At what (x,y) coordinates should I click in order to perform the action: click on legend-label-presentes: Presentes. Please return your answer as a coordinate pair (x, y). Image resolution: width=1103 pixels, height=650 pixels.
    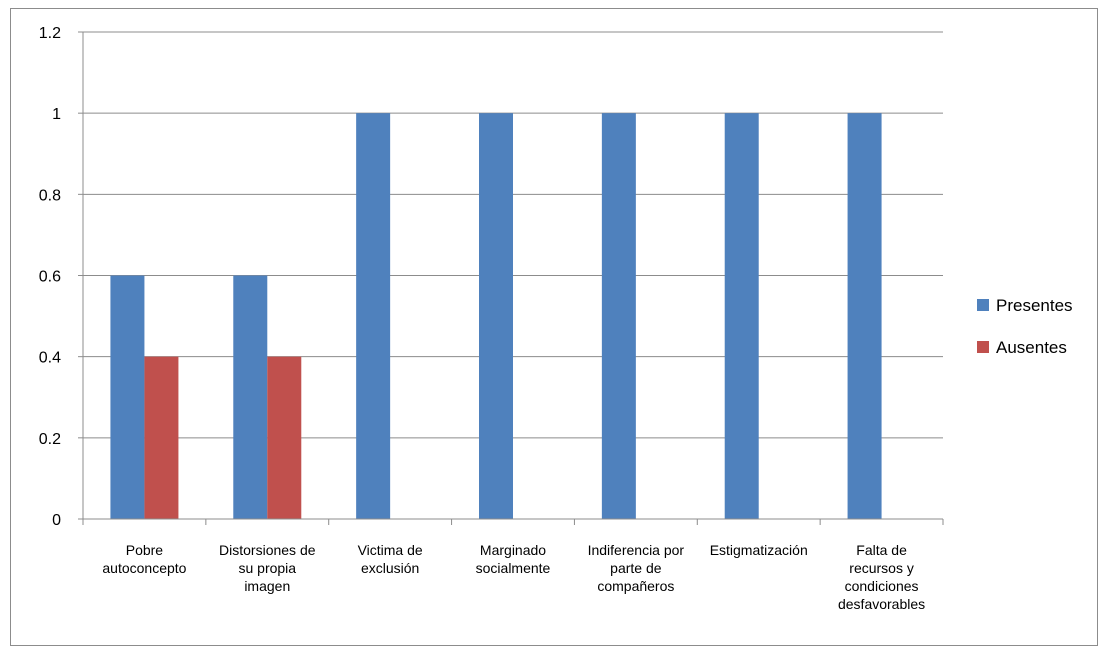
    Looking at the image, I should click on (1034, 305).